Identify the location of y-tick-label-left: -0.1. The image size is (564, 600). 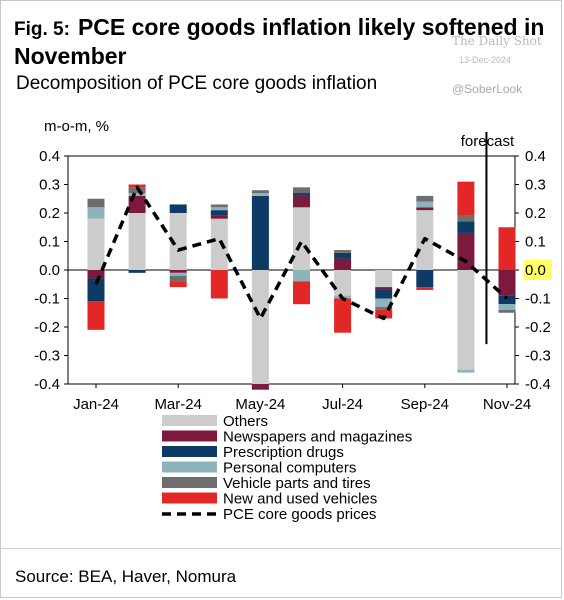
(47, 299).